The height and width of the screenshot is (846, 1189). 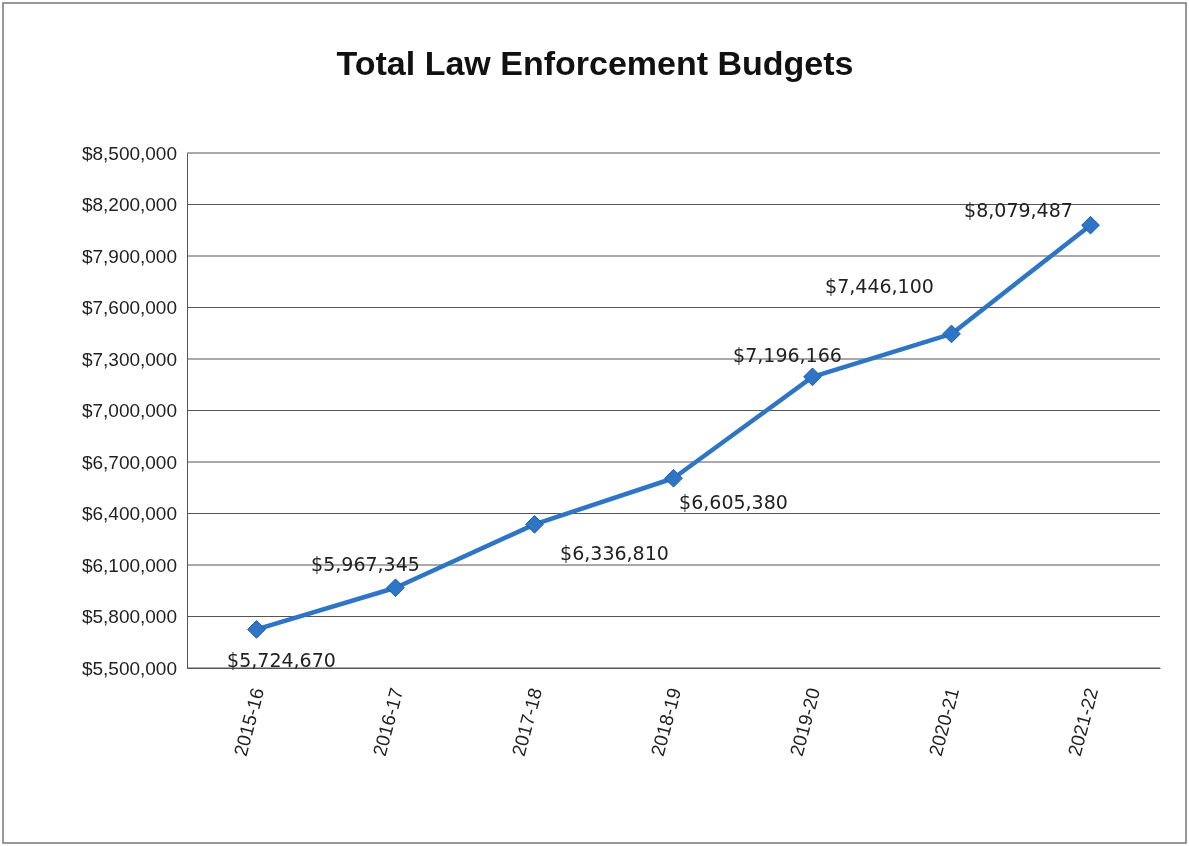 I want to click on y-tick-label: $6,700,000, so click(x=129, y=462).